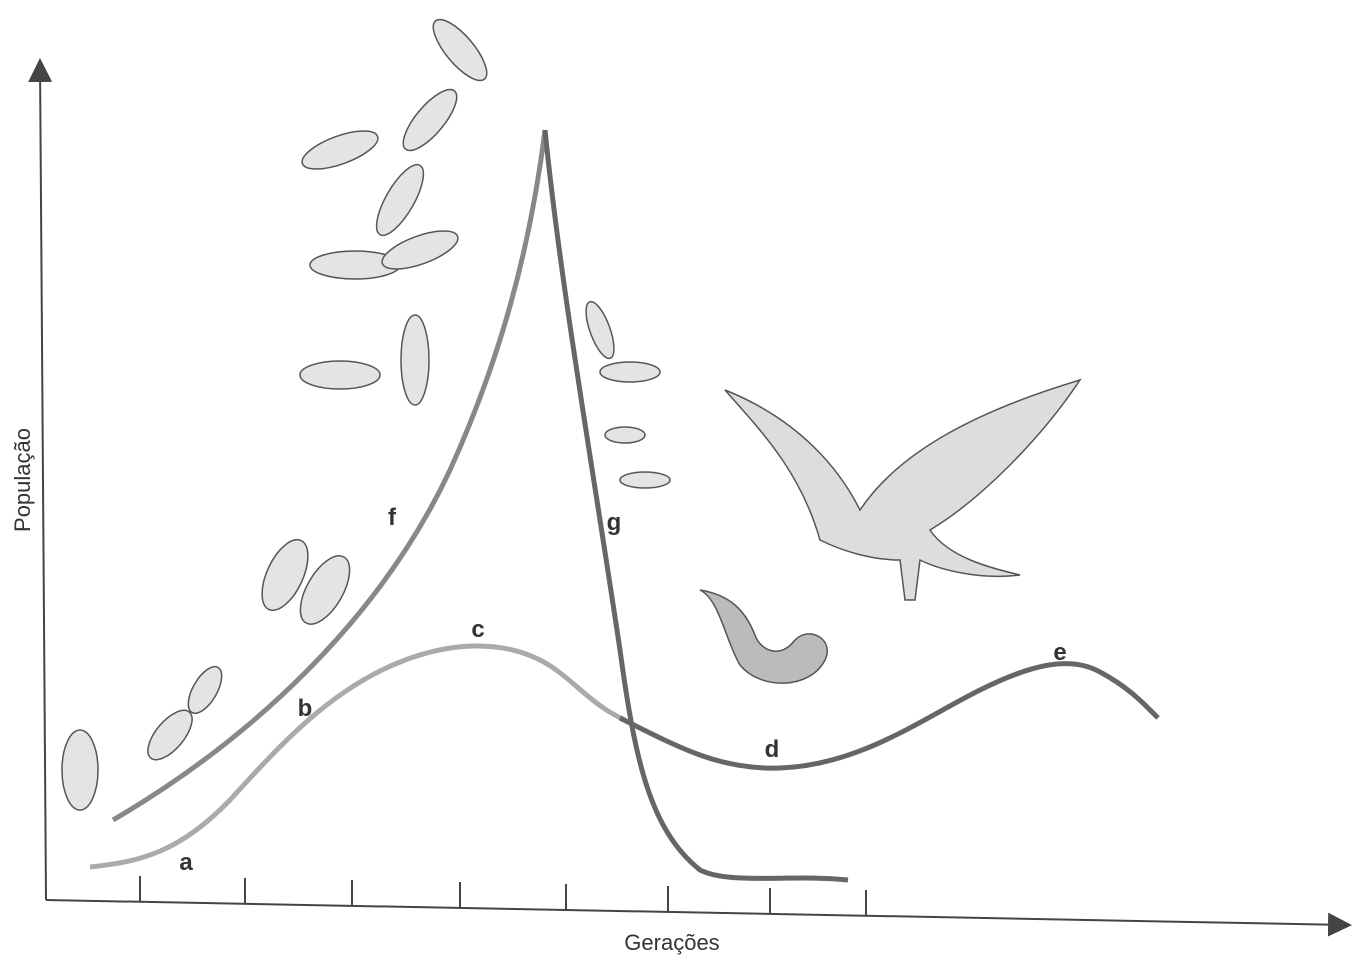 This screenshot has width=1359, height=956. Describe the element at coordinates (614, 522) in the screenshot. I see `curve-label: g` at that location.